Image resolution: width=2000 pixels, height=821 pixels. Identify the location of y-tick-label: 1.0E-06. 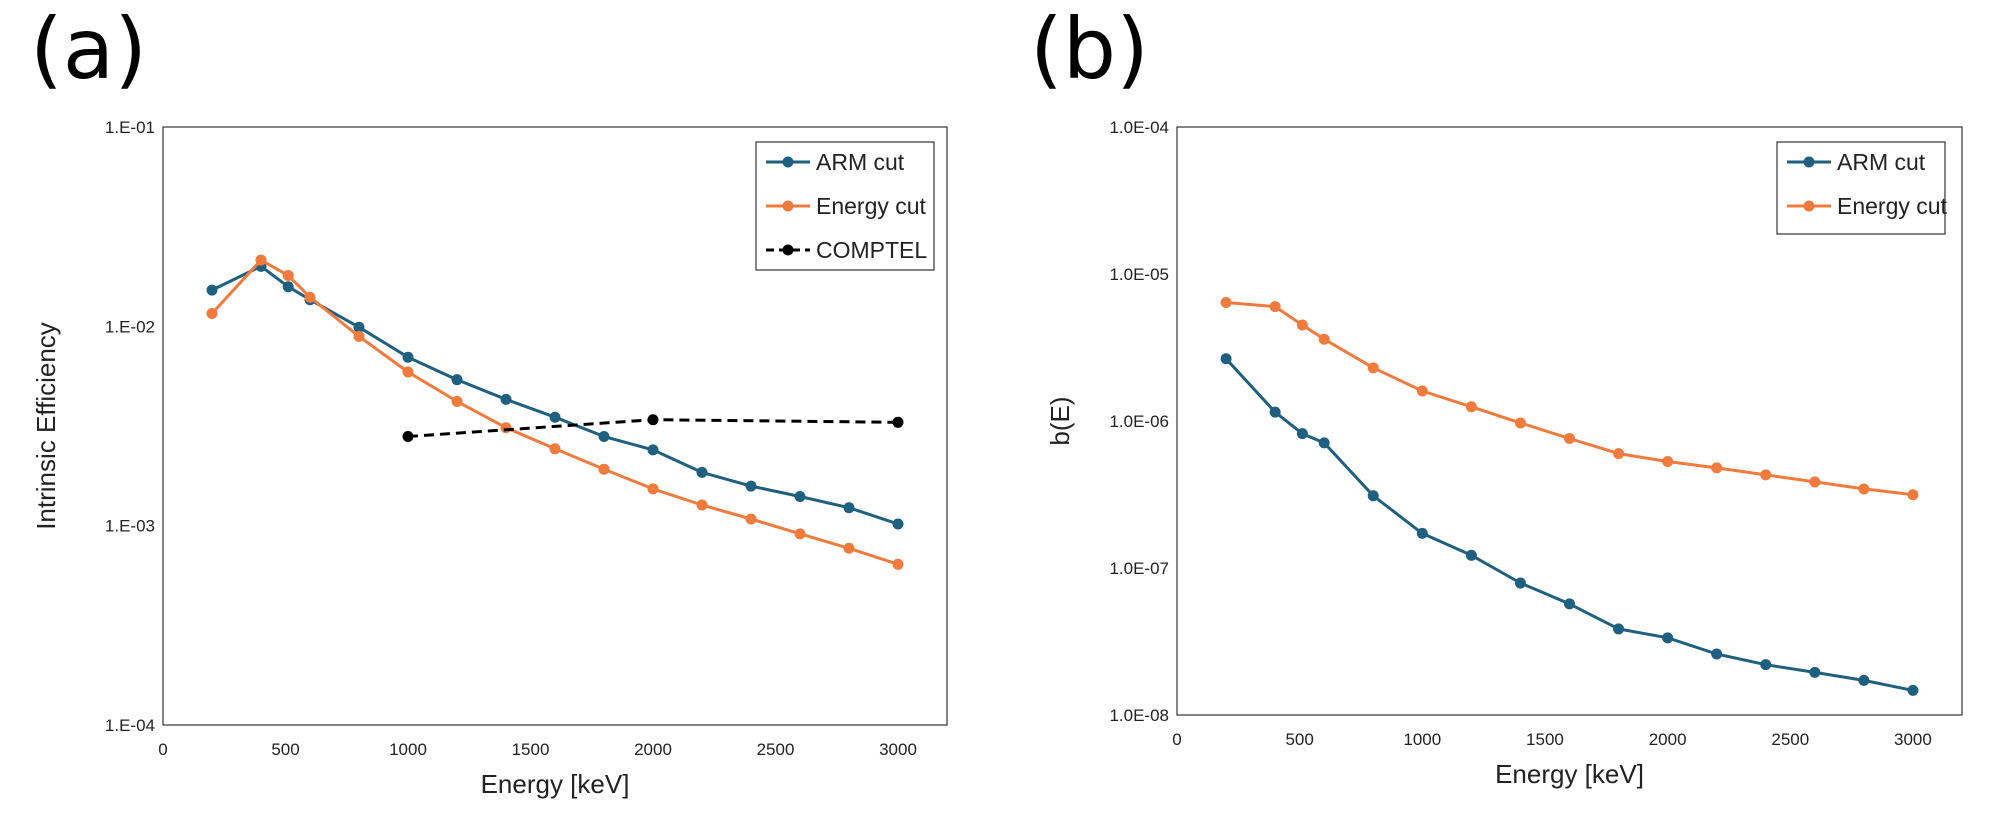
(1139, 421).